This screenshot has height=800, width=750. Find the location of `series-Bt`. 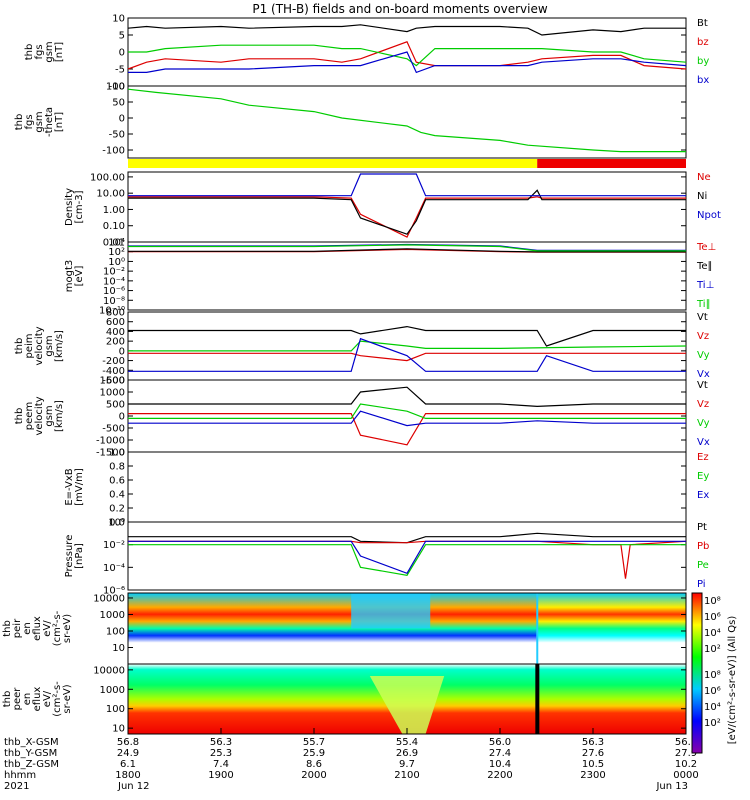

series-Bt is located at coordinates (406, 30).